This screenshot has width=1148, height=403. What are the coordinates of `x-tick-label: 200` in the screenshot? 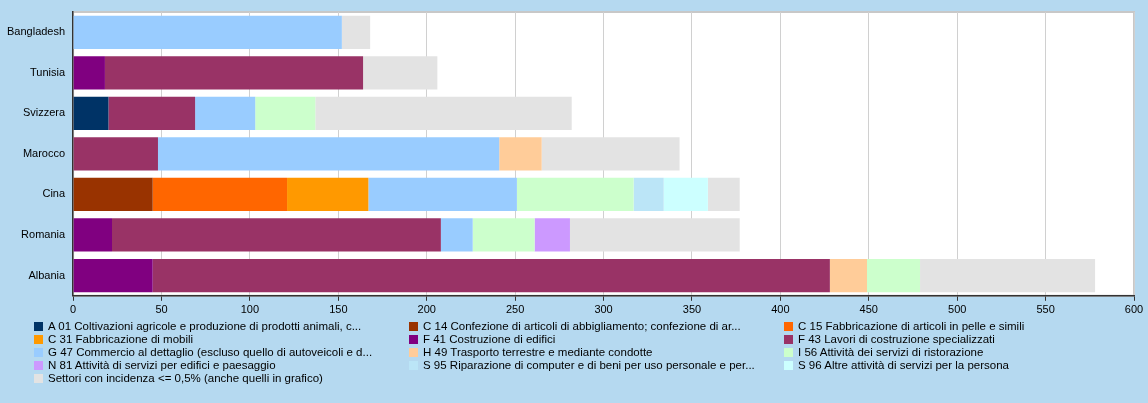 It's located at (426, 309).